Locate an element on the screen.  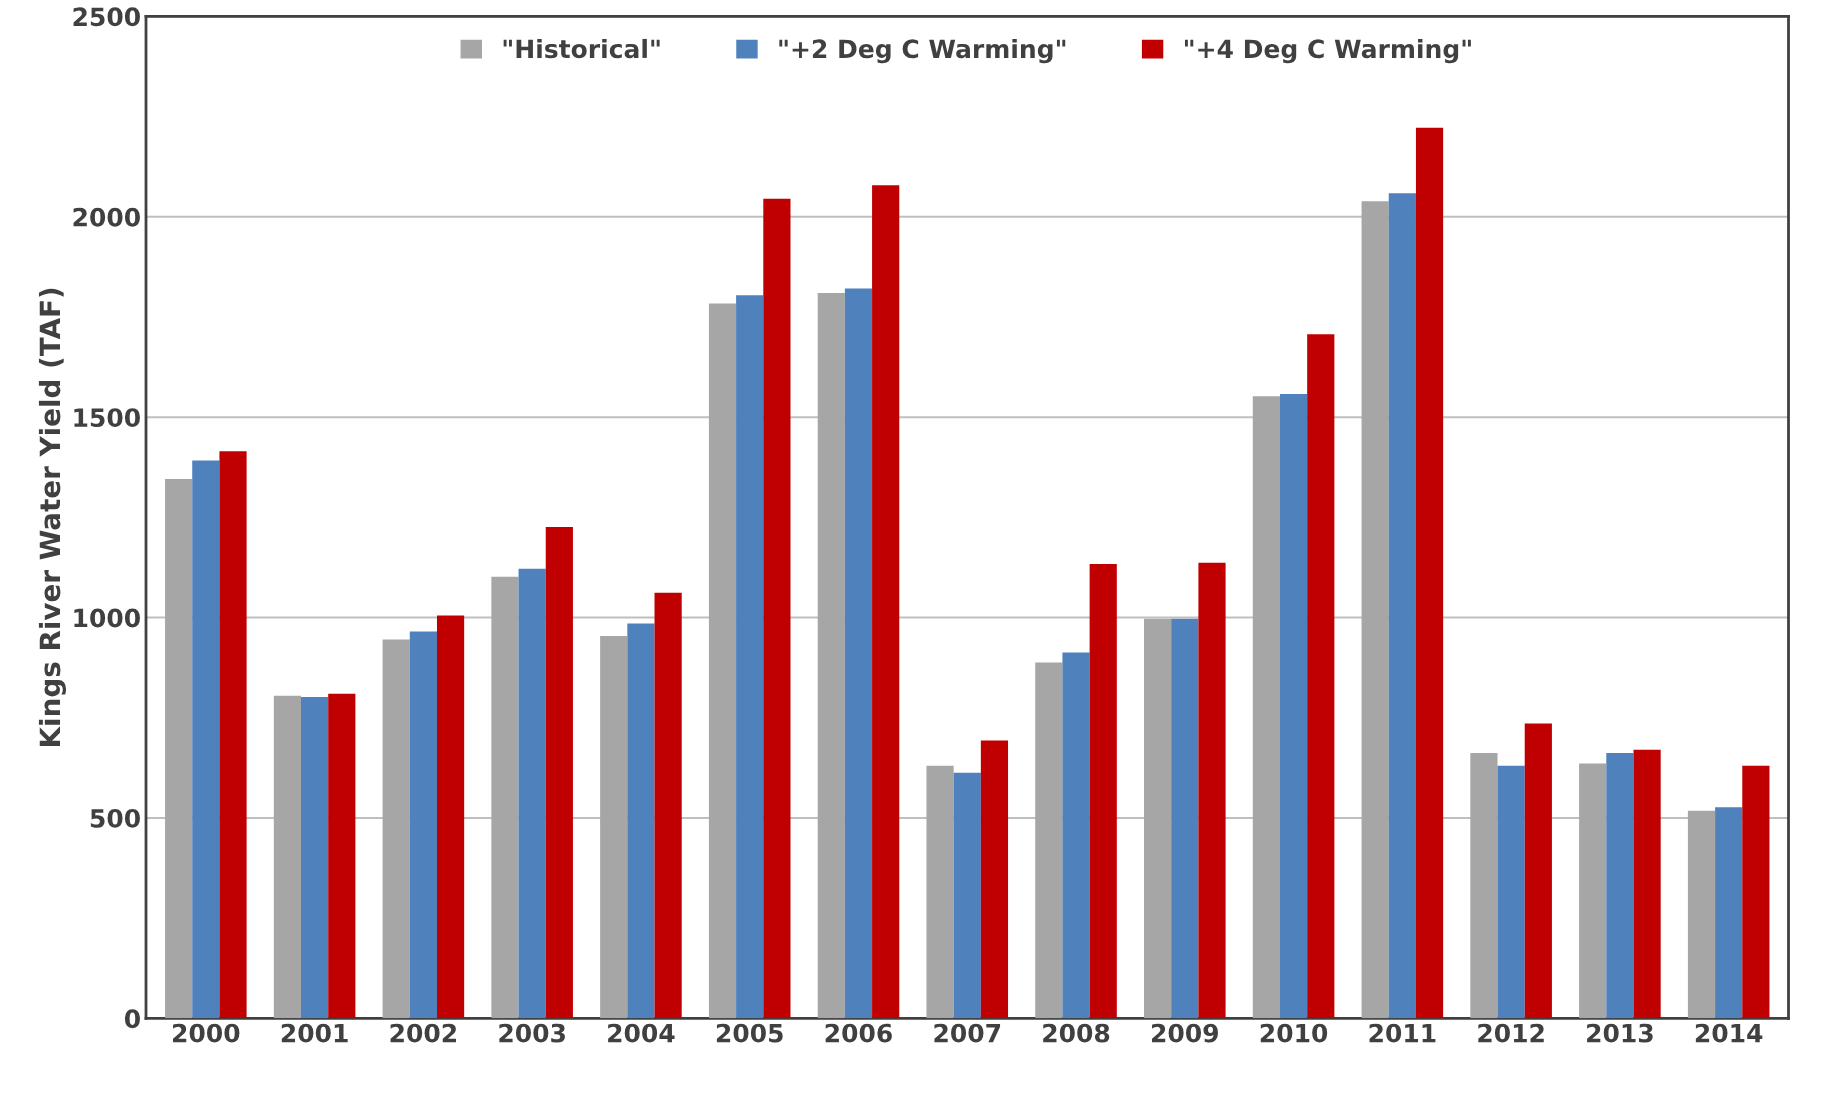
x-tick-label: 2001 is located at coordinates (314, 1033).